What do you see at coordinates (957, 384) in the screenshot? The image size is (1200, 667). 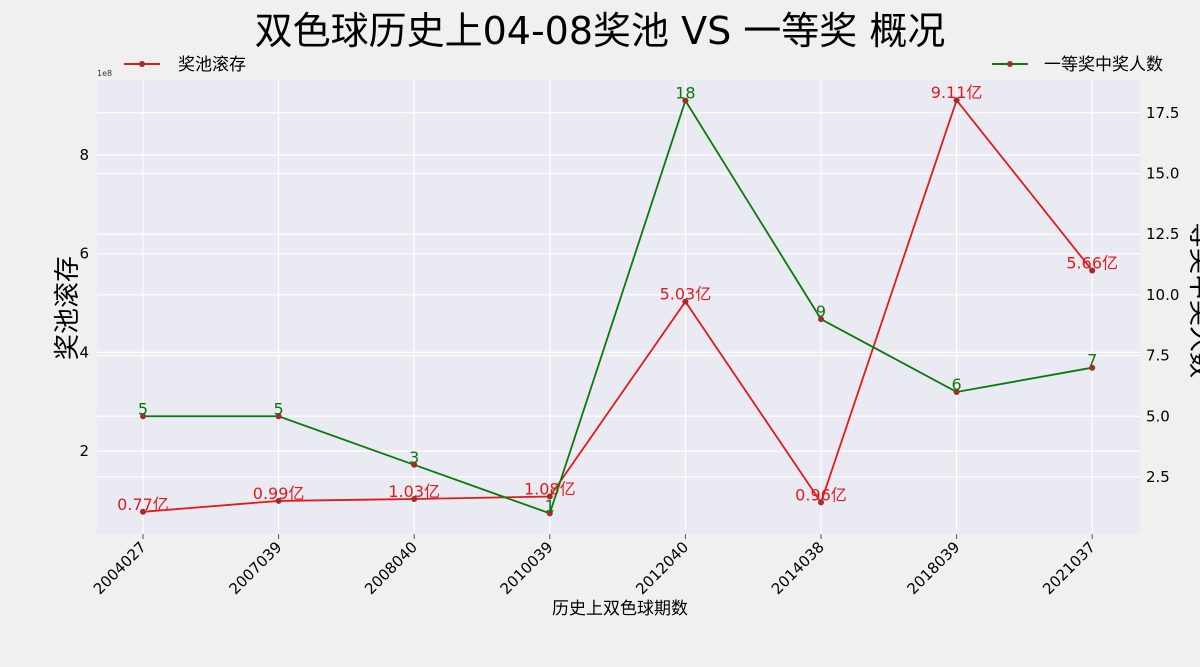 I see `data-label: 6` at bounding box center [957, 384].